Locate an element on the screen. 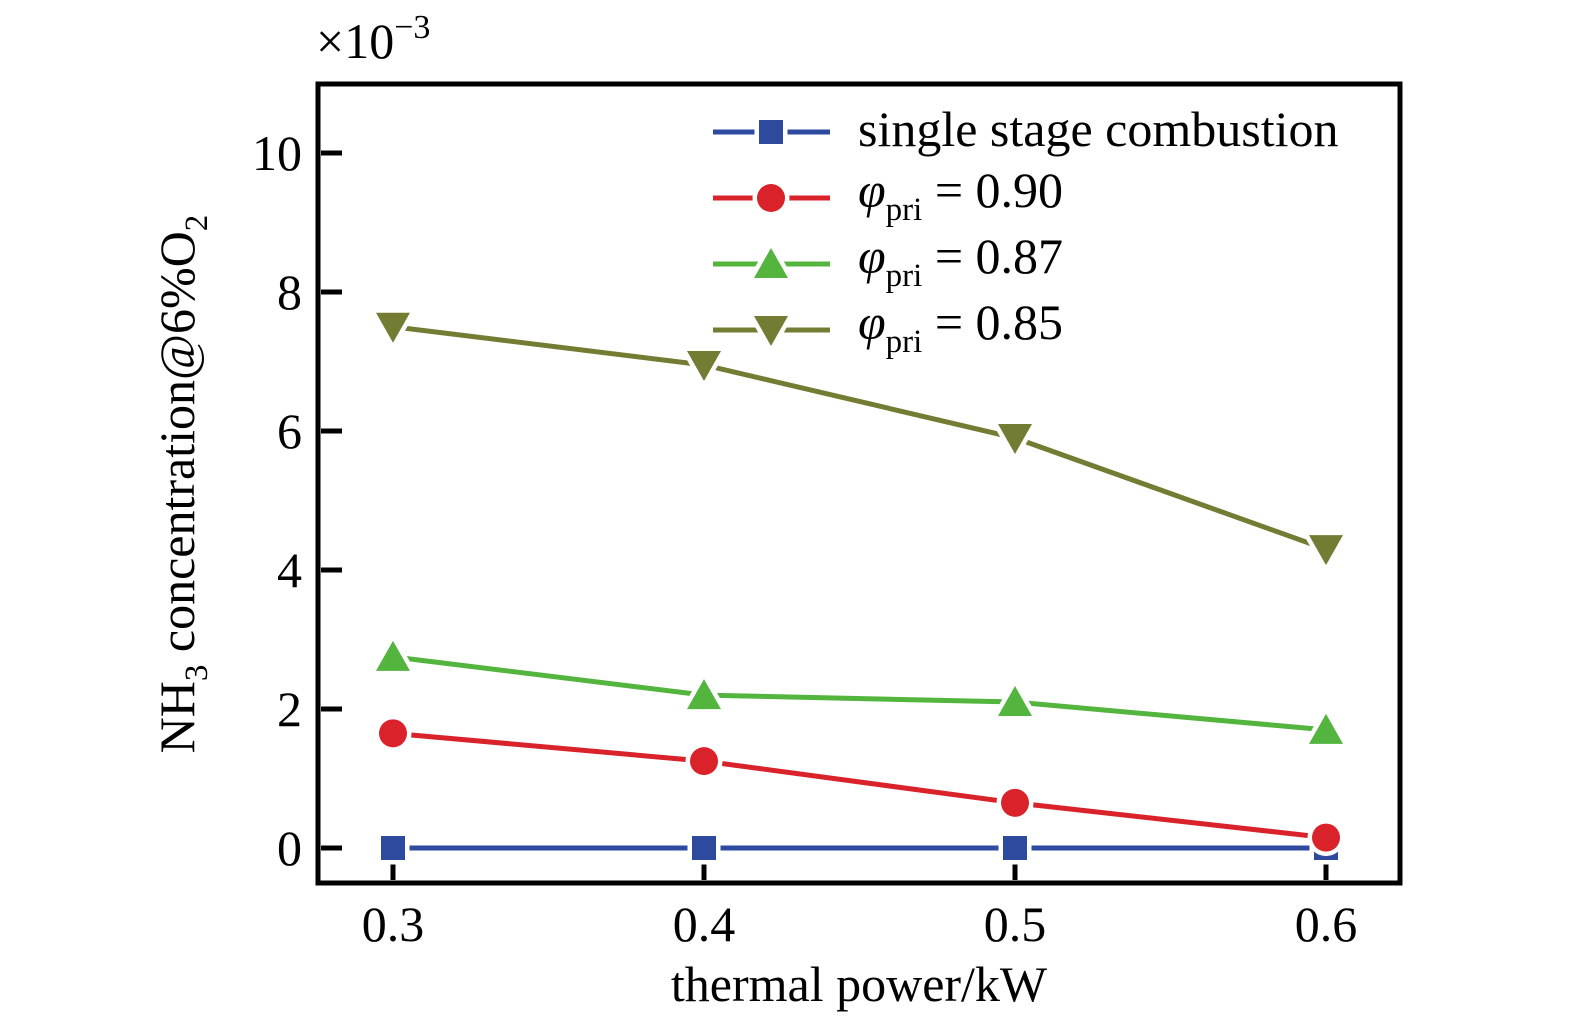  legend-label: φpri = 0.87 is located at coordinates (960, 261).